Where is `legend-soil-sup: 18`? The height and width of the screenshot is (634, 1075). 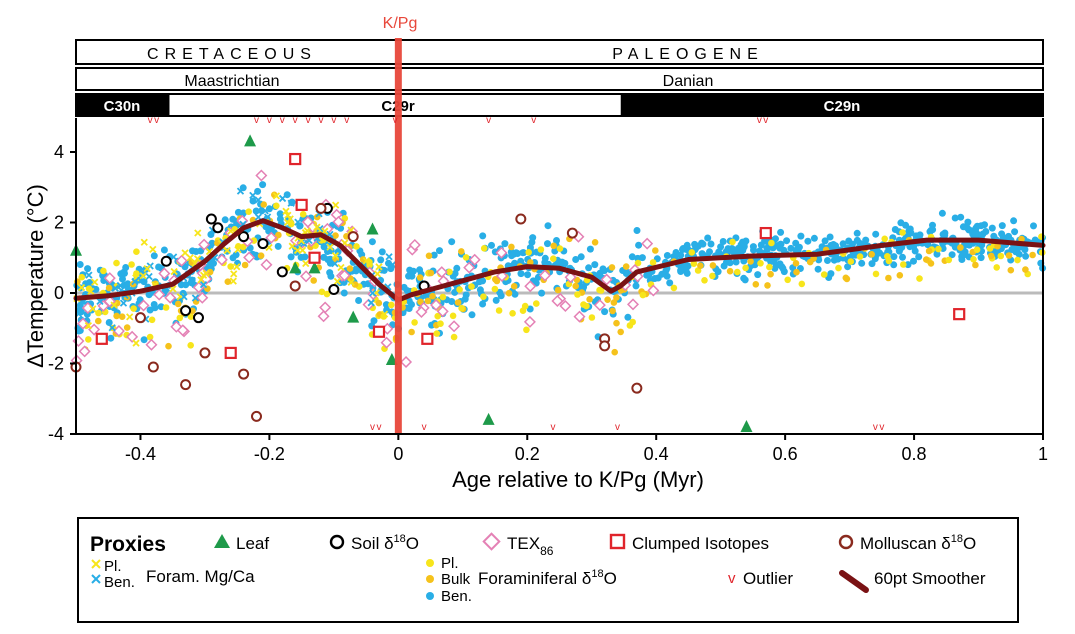
legend-soil-sup: 18 is located at coordinates (400, 539).